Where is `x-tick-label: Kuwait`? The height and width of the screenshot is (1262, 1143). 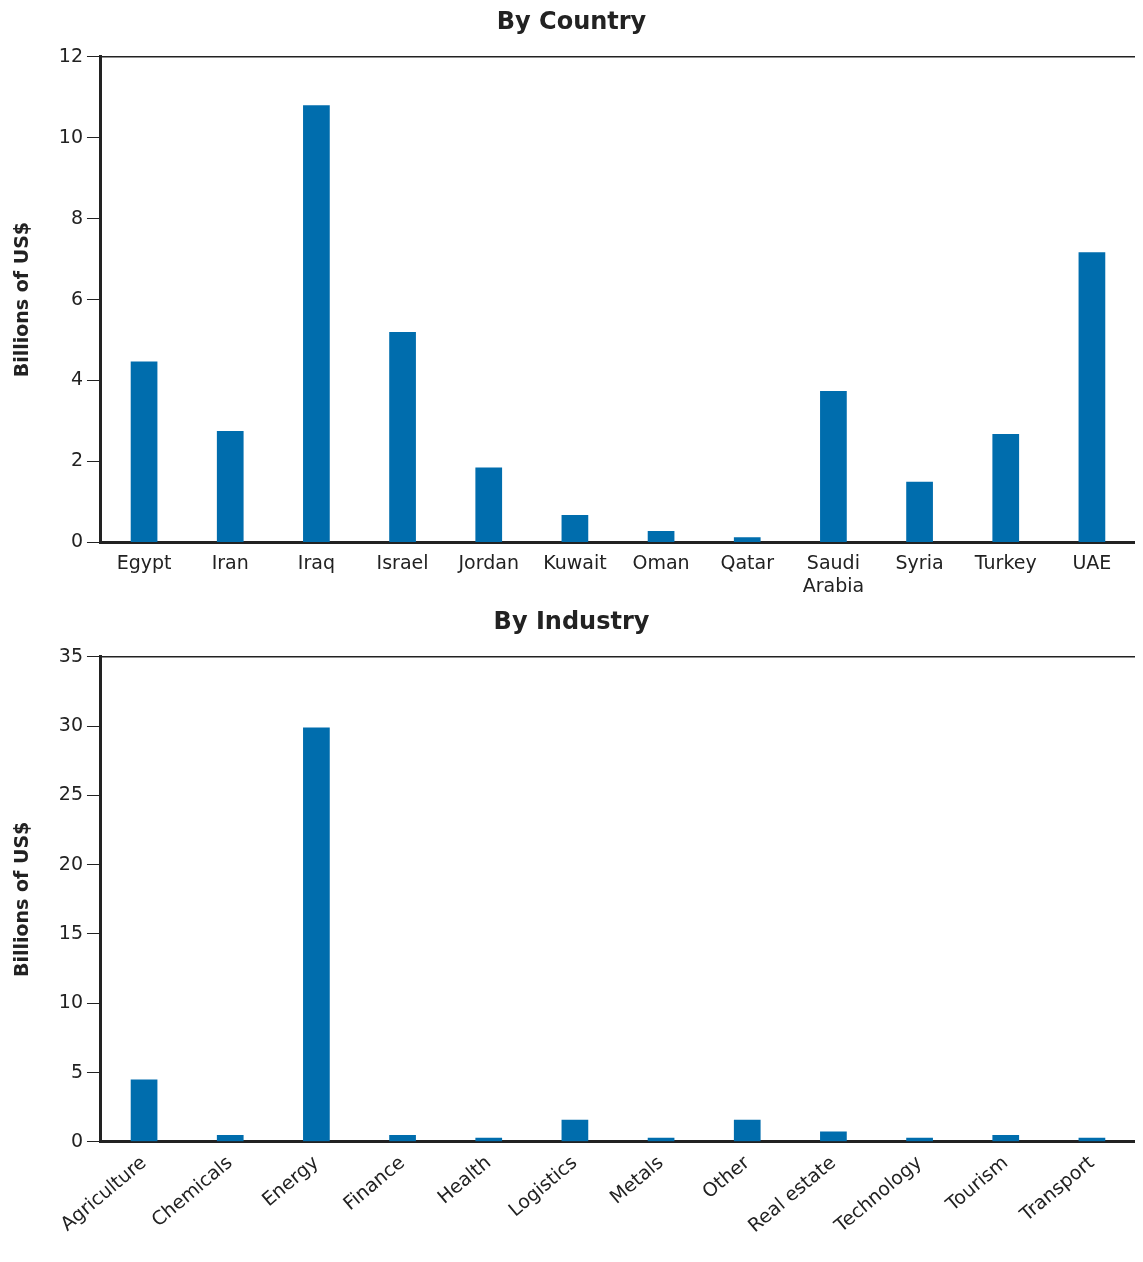 x-tick-label: Kuwait is located at coordinates (575, 561).